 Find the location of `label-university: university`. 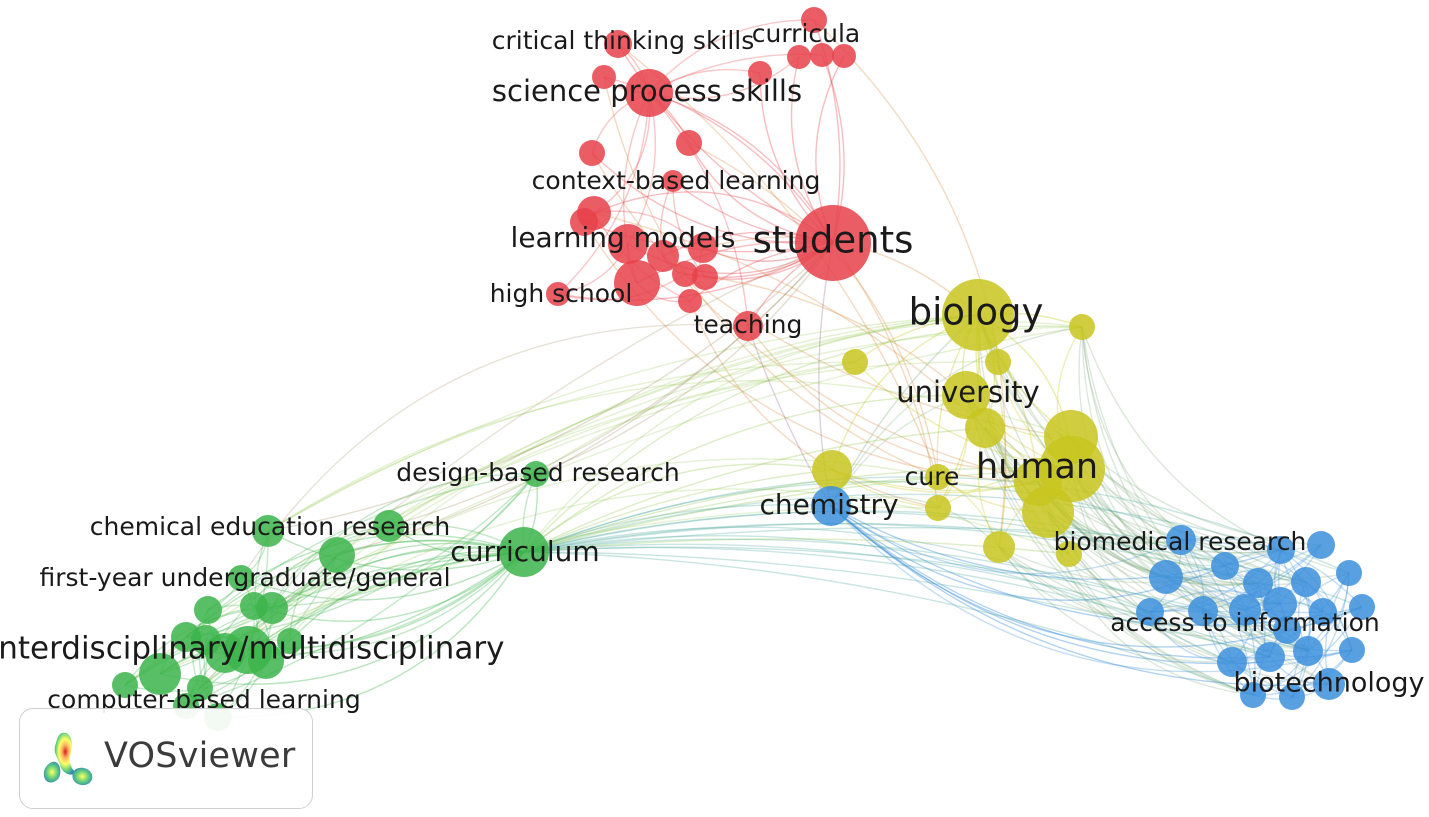

label-university: university is located at coordinates (967, 392).